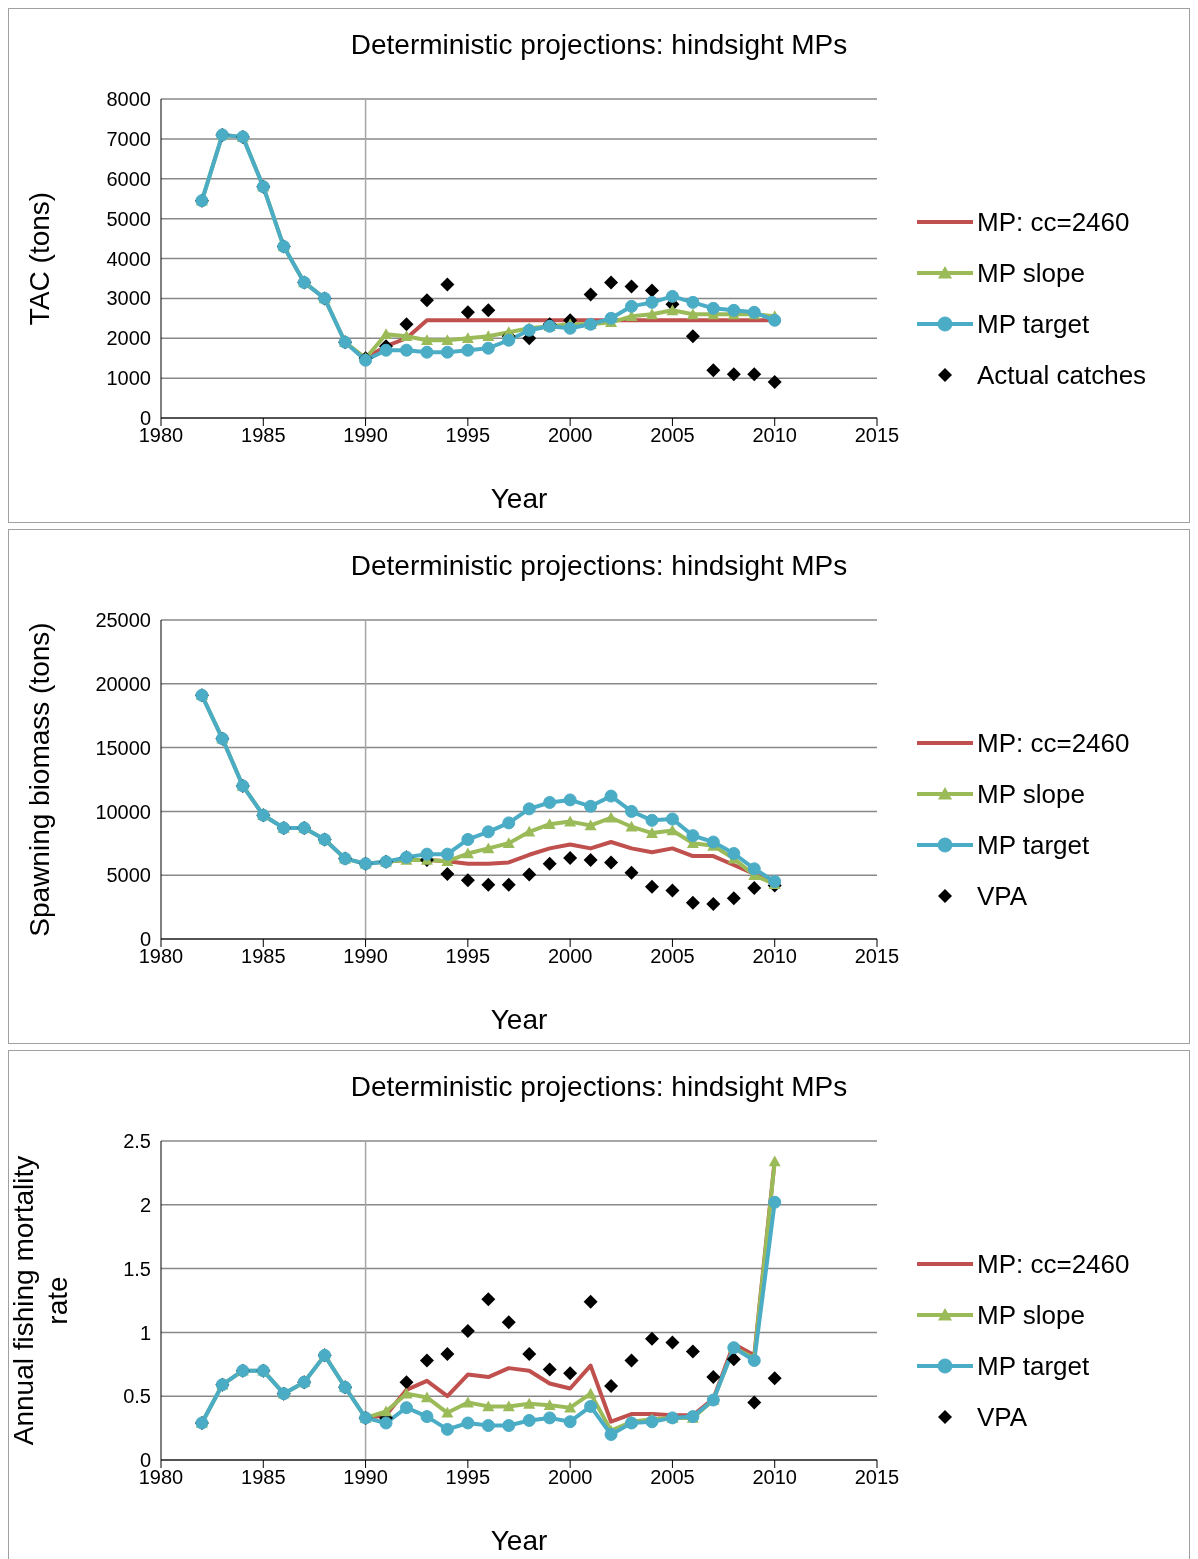 Image resolution: width=1198 pixels, height=1559 pixels. Describe the element at coordinates (123, 620) in the screenshot. I see `y-tick-label: 25000` at that location.